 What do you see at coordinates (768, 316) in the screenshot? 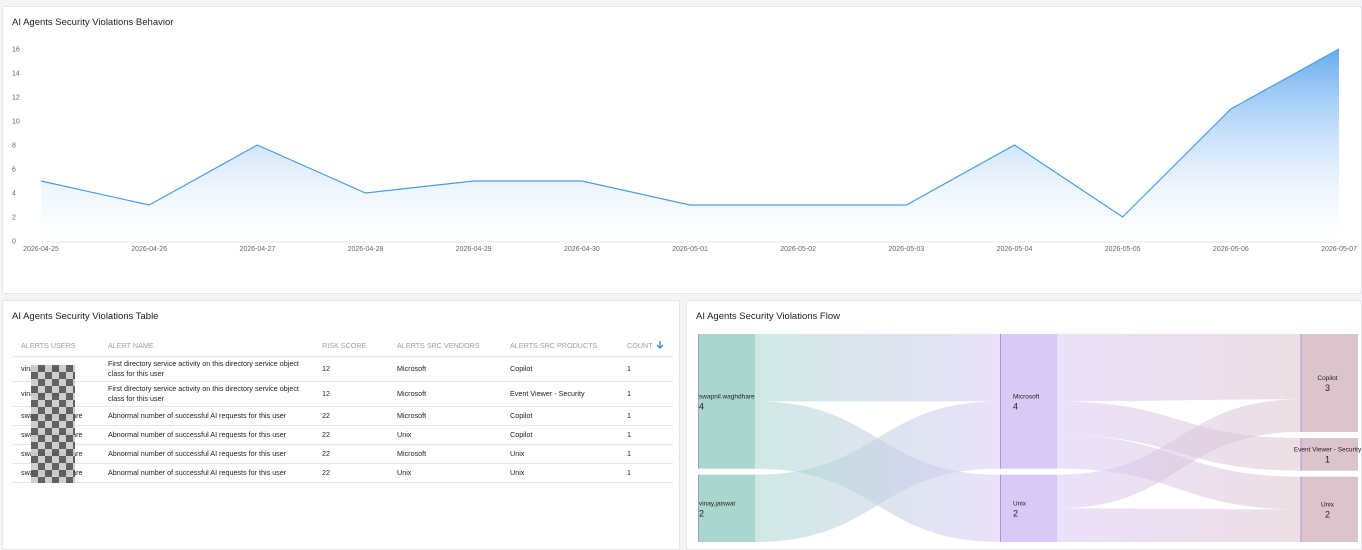
I see `panel-title: AI Agents Security Violations Flow` at bounding box center [768, 316].